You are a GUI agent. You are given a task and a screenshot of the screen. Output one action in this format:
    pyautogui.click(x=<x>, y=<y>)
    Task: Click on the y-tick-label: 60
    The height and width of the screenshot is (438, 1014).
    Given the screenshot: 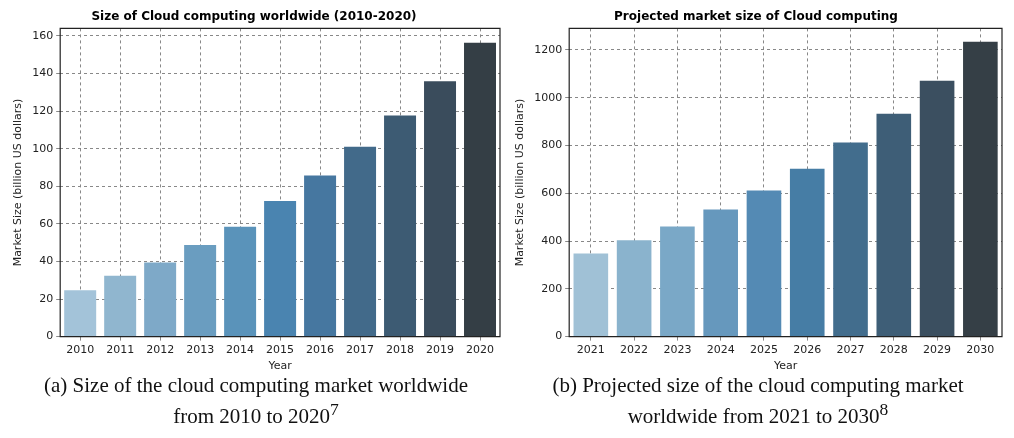 What is the action you would take?
    pyautogui.click(x=46, y=223)
    